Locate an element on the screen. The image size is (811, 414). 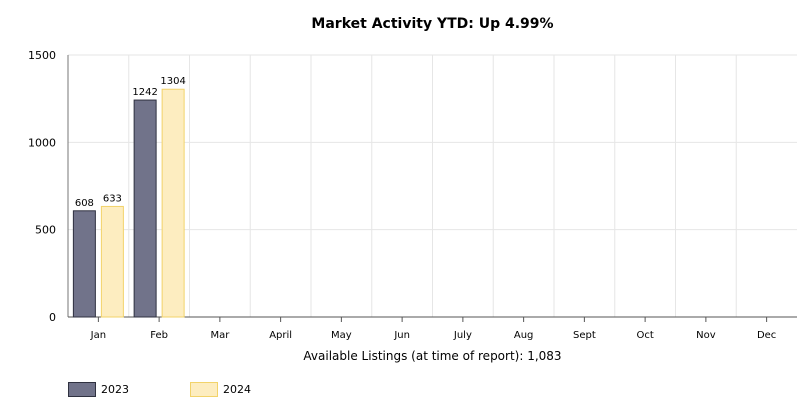
x-tick-label: Jan is located at coordinates (98, 335).